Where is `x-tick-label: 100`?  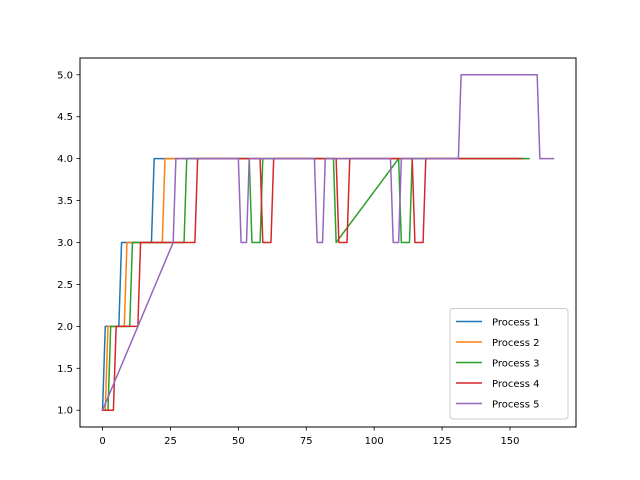
x-tick-label: 100 is located at coordinates (374, 441).